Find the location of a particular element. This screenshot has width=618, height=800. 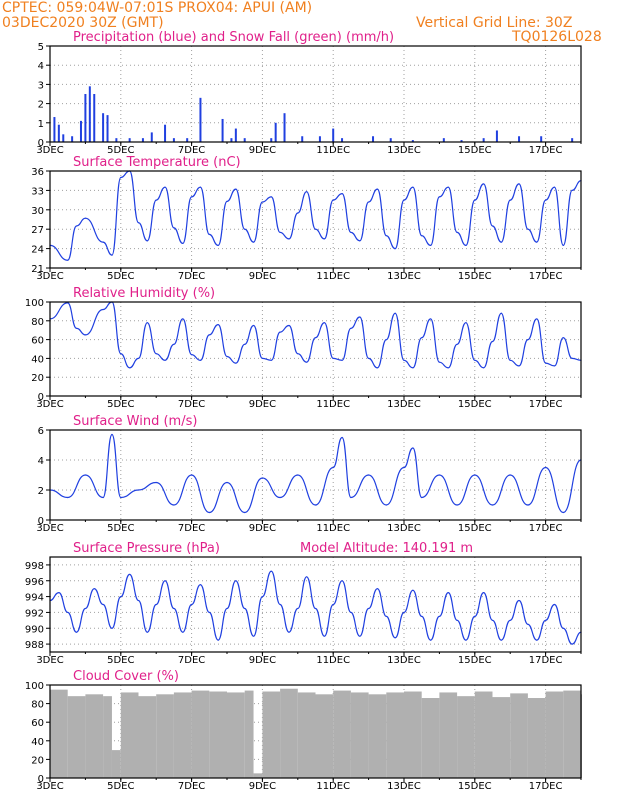

panel-3-frame is located at coordinates (315, 475).